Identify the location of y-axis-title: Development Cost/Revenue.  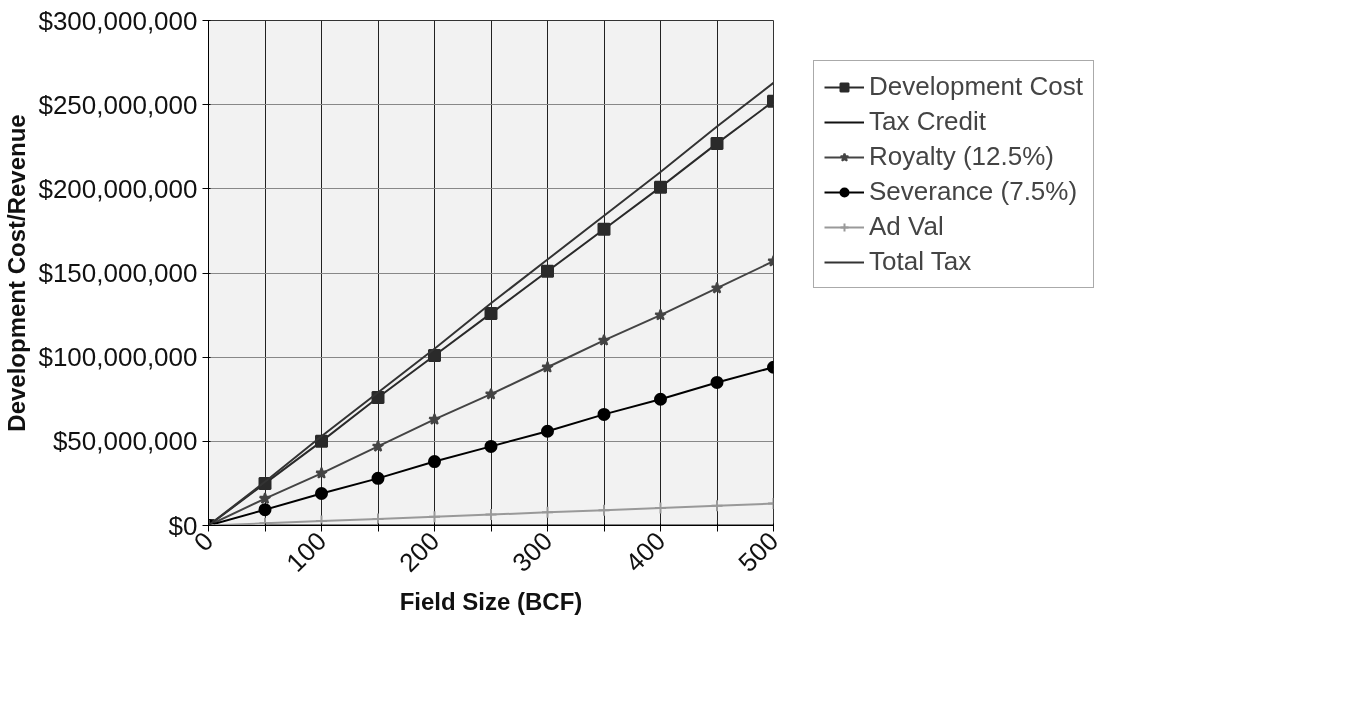
(17, 273).